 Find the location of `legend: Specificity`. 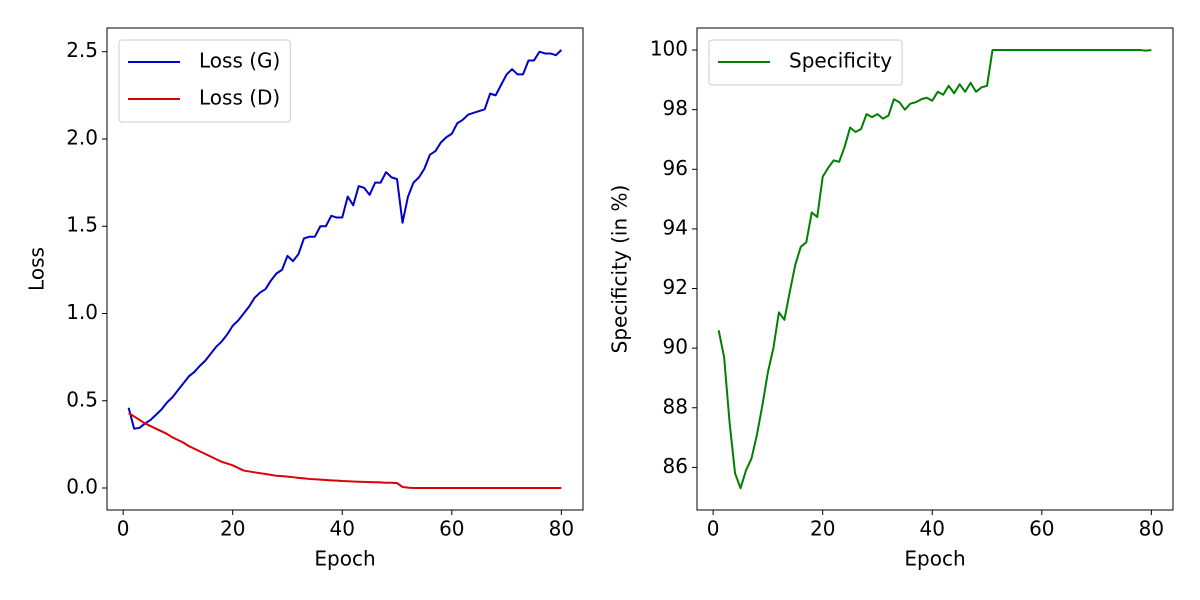

legend: Specificity is located at coordinates (805, 62).